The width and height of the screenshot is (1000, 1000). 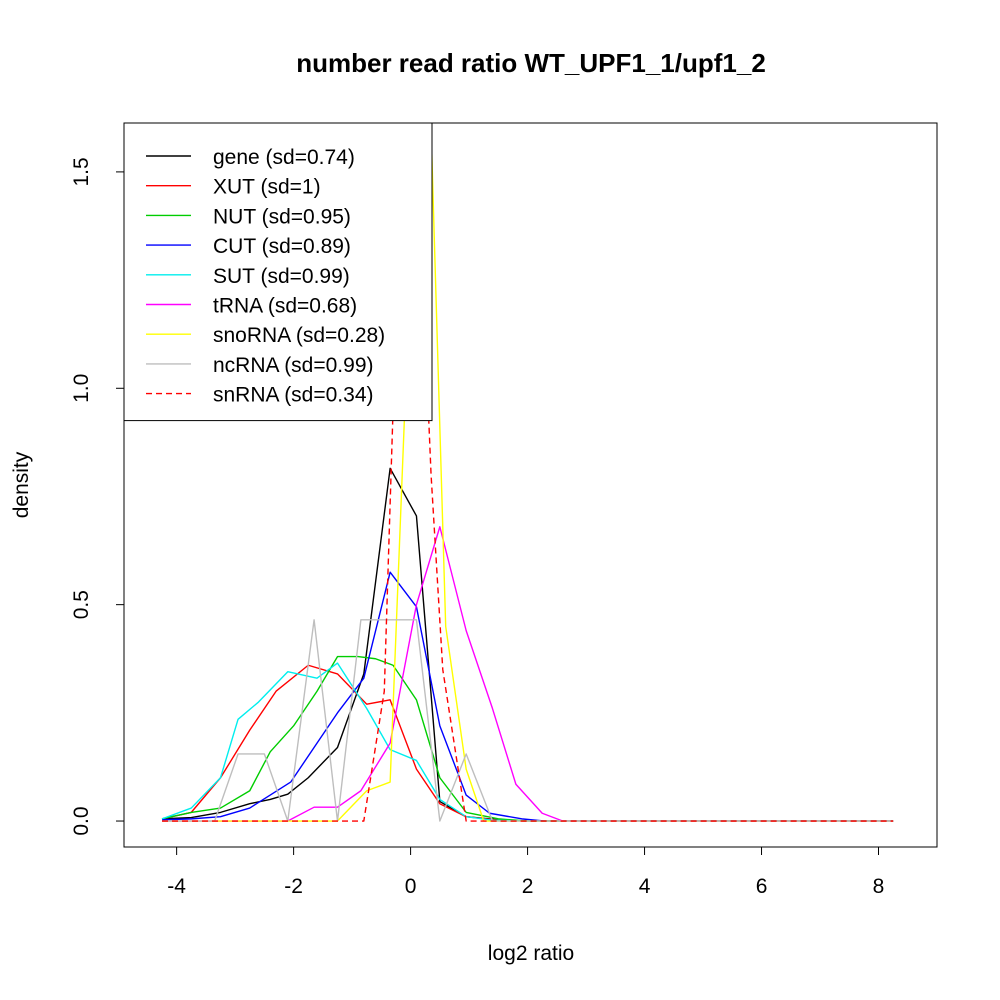 What do you see at coordinates (267, 187) in the screenshot?
I see `legend-label-xut: XUT (sd=1)` at bounding box center [267, 187].